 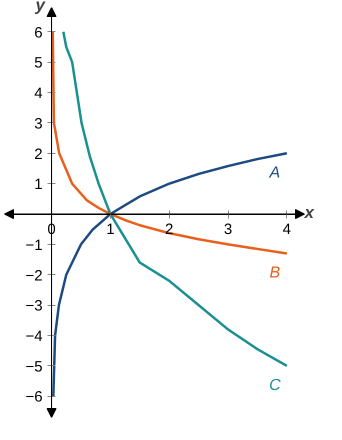 I want to click on series-label: A, so click(x=274, y=173).